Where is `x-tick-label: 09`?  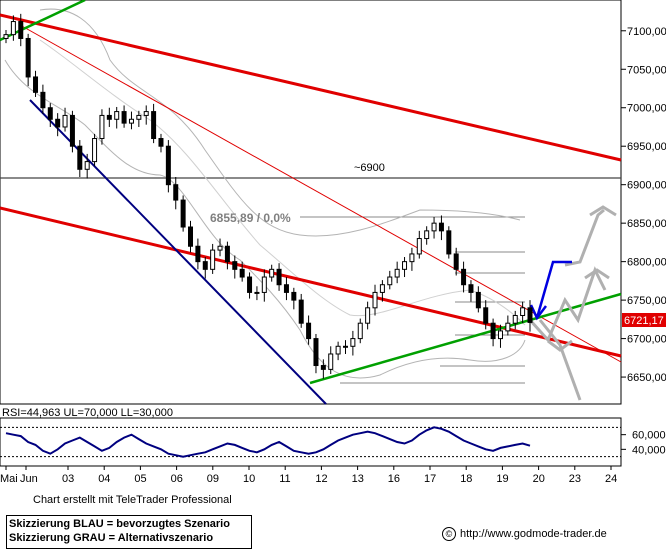
x-tick-label: 09 is located at coordinates (213, 479).